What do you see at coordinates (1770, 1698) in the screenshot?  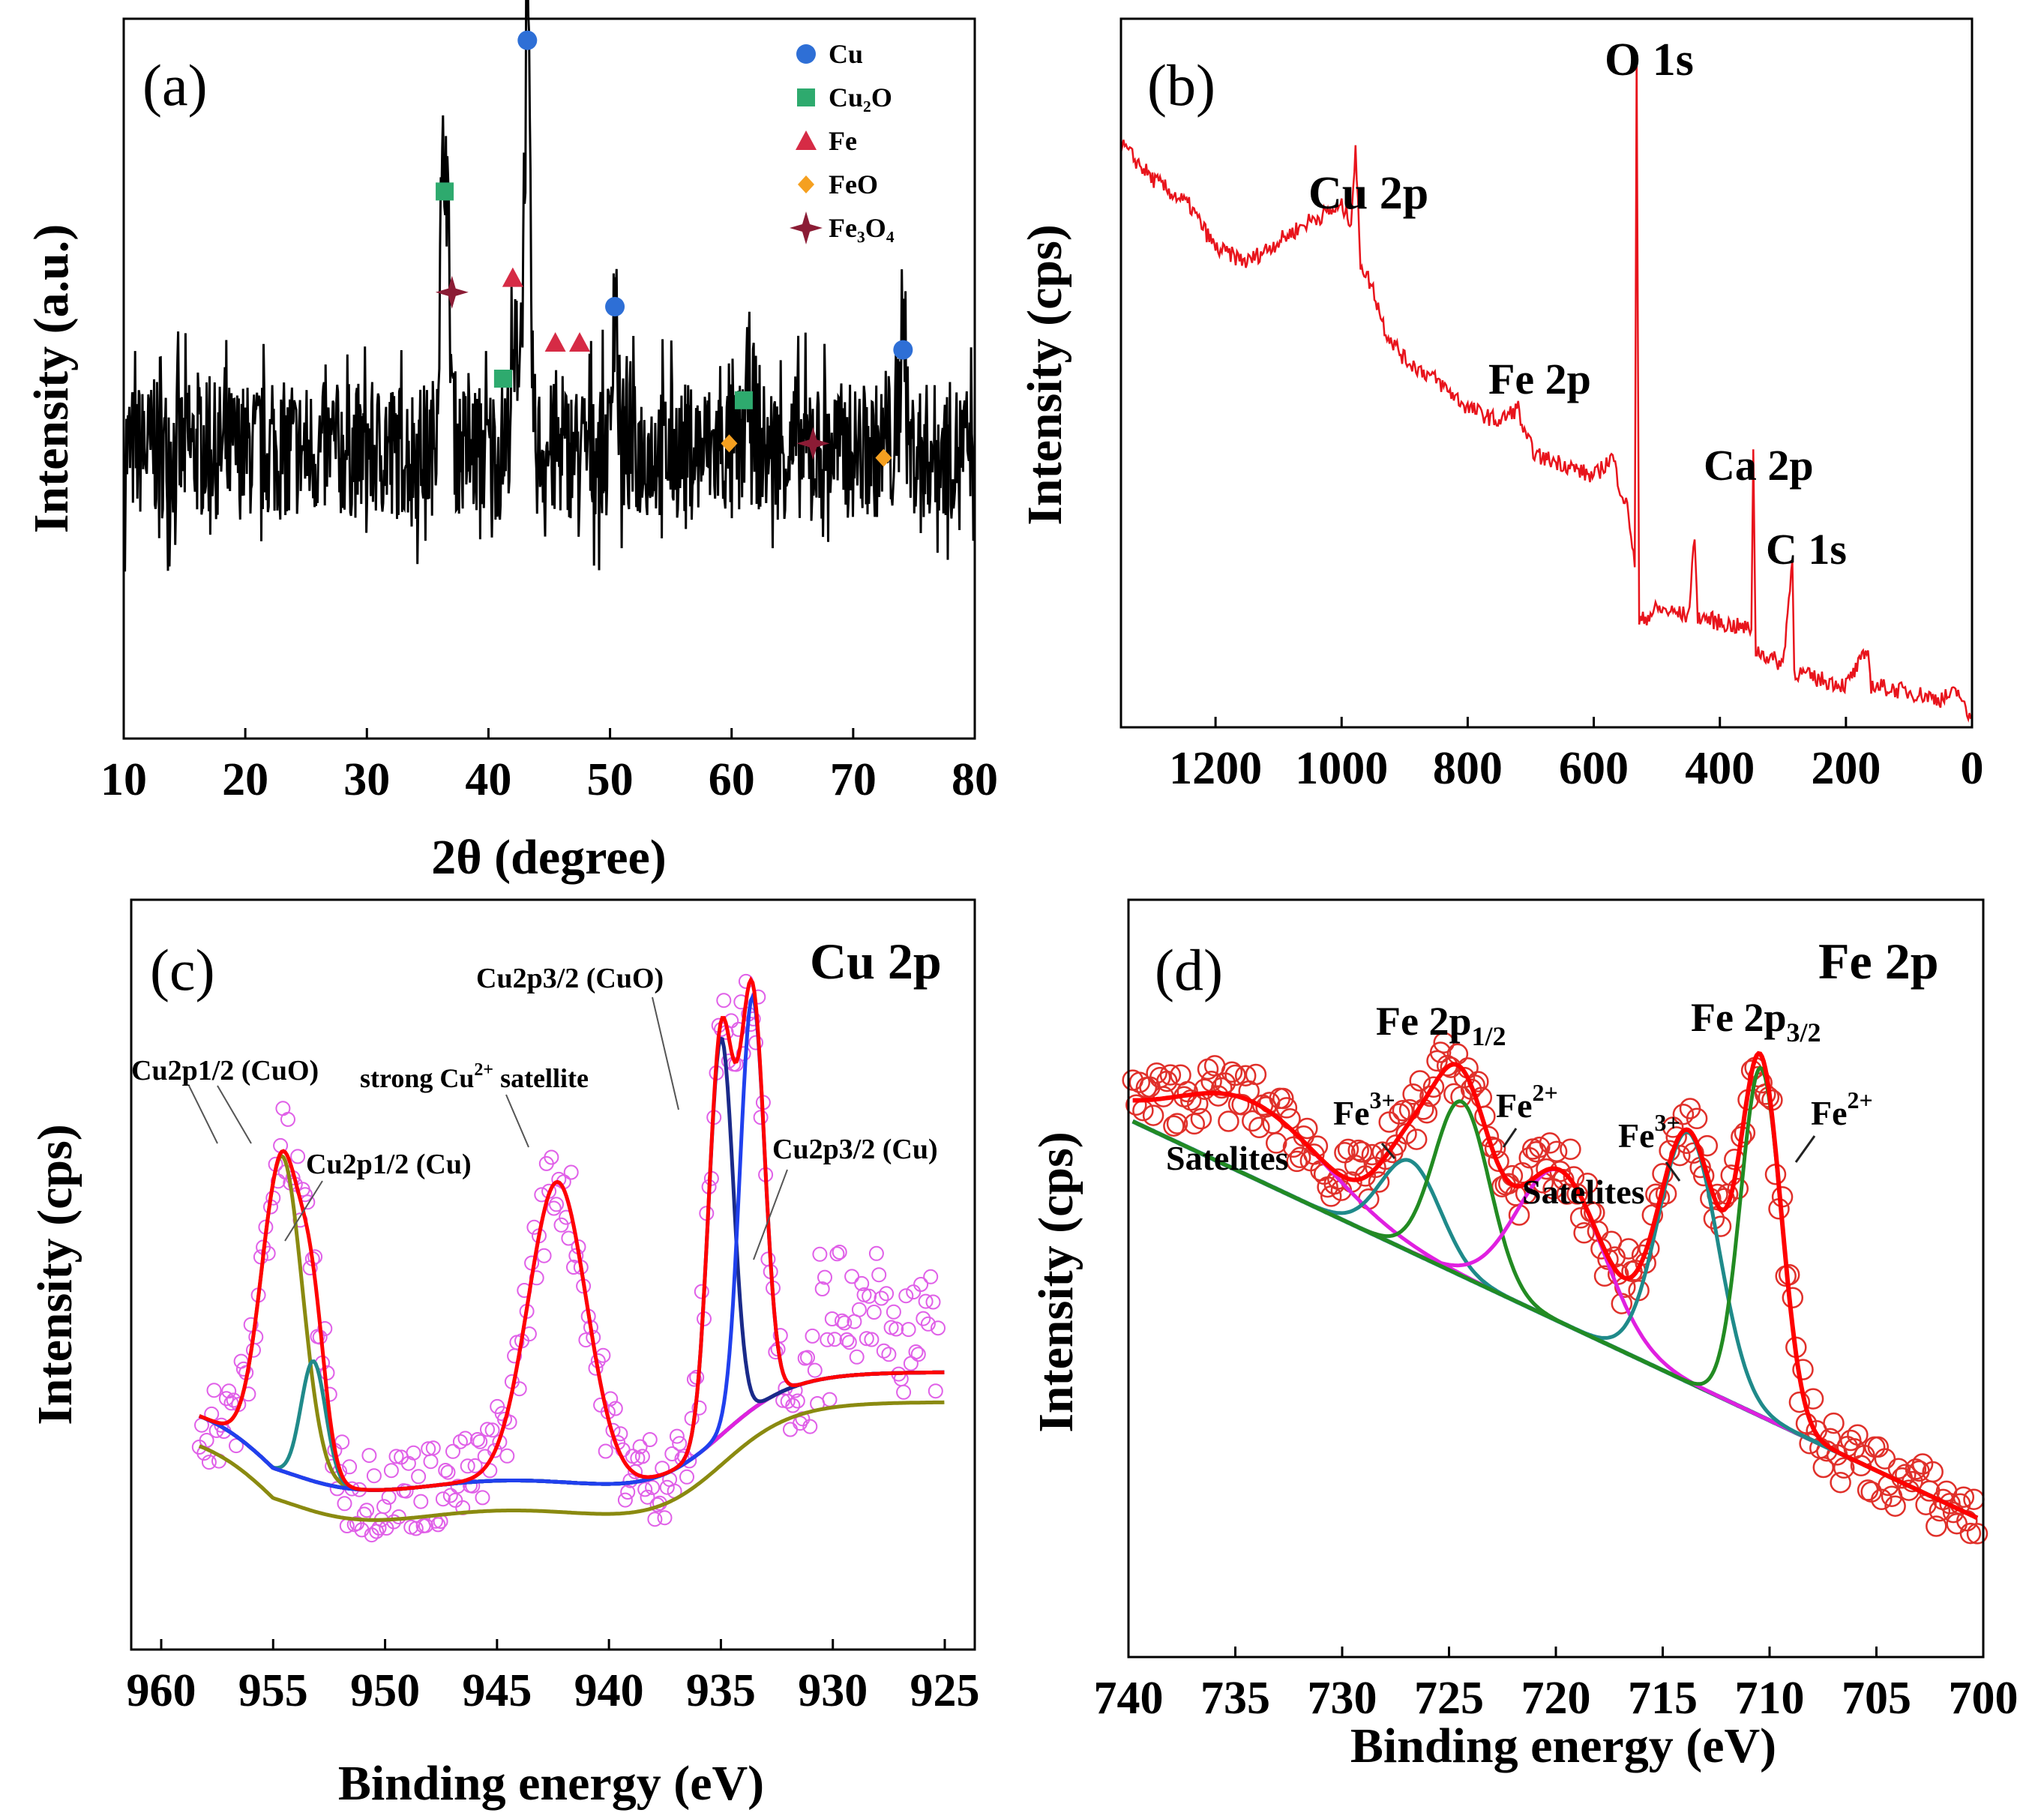 I see `d-tick-label-6: 710` at bounding box center [1770, 1698].